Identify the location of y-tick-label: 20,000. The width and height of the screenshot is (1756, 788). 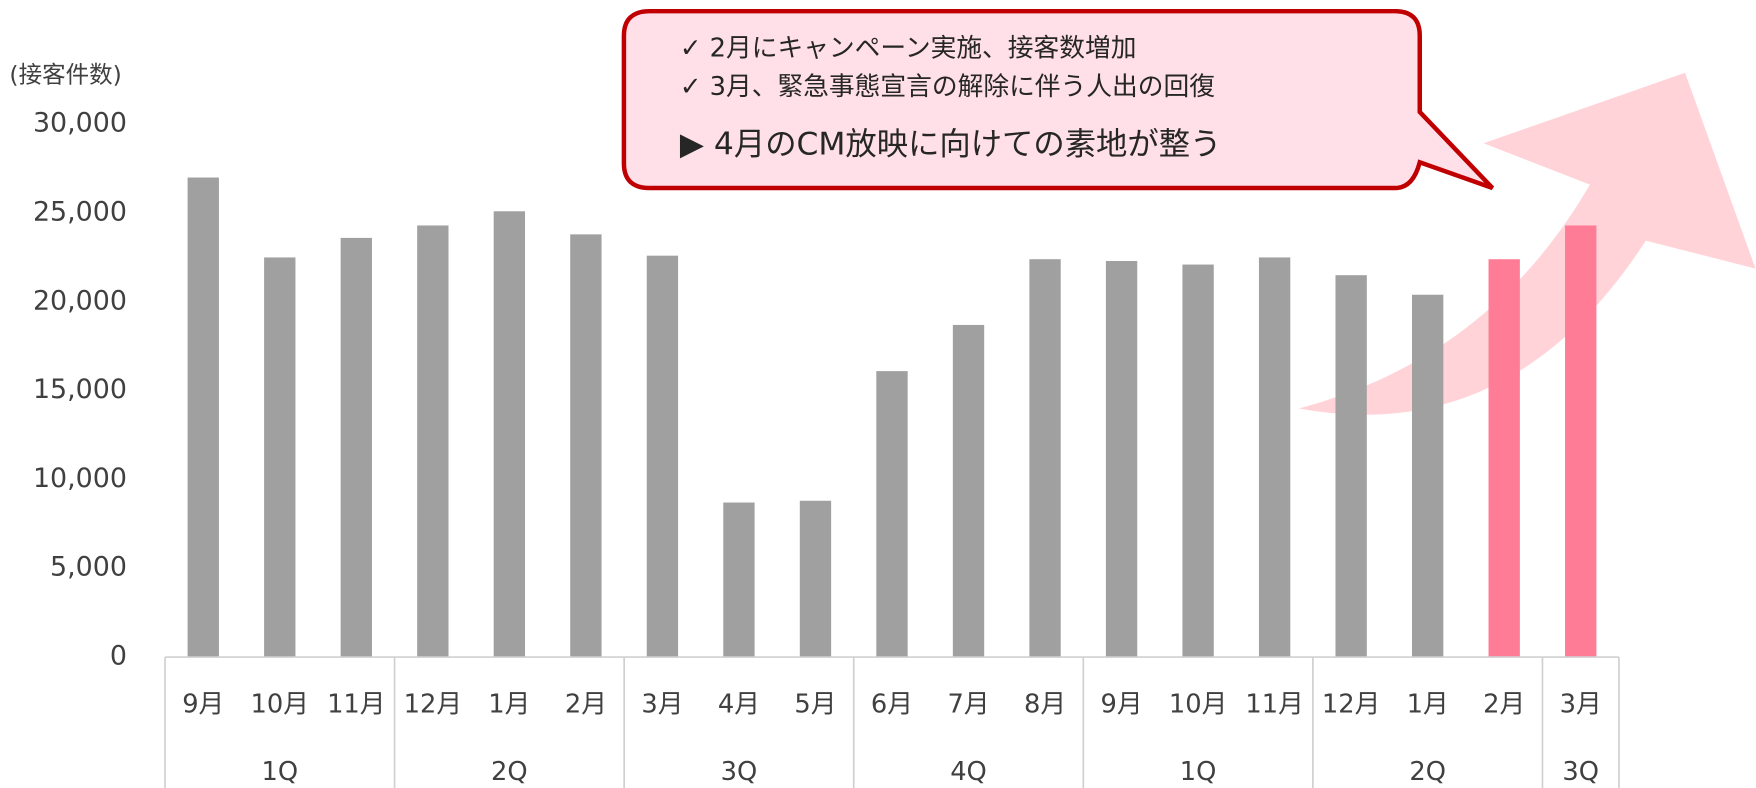
(80, 300).